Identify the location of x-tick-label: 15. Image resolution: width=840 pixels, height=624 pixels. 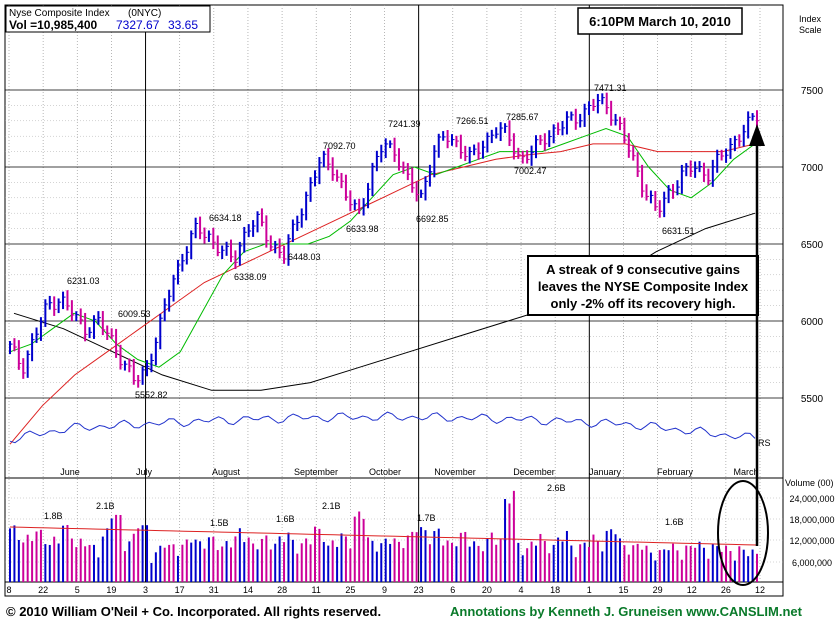
(623, 590).